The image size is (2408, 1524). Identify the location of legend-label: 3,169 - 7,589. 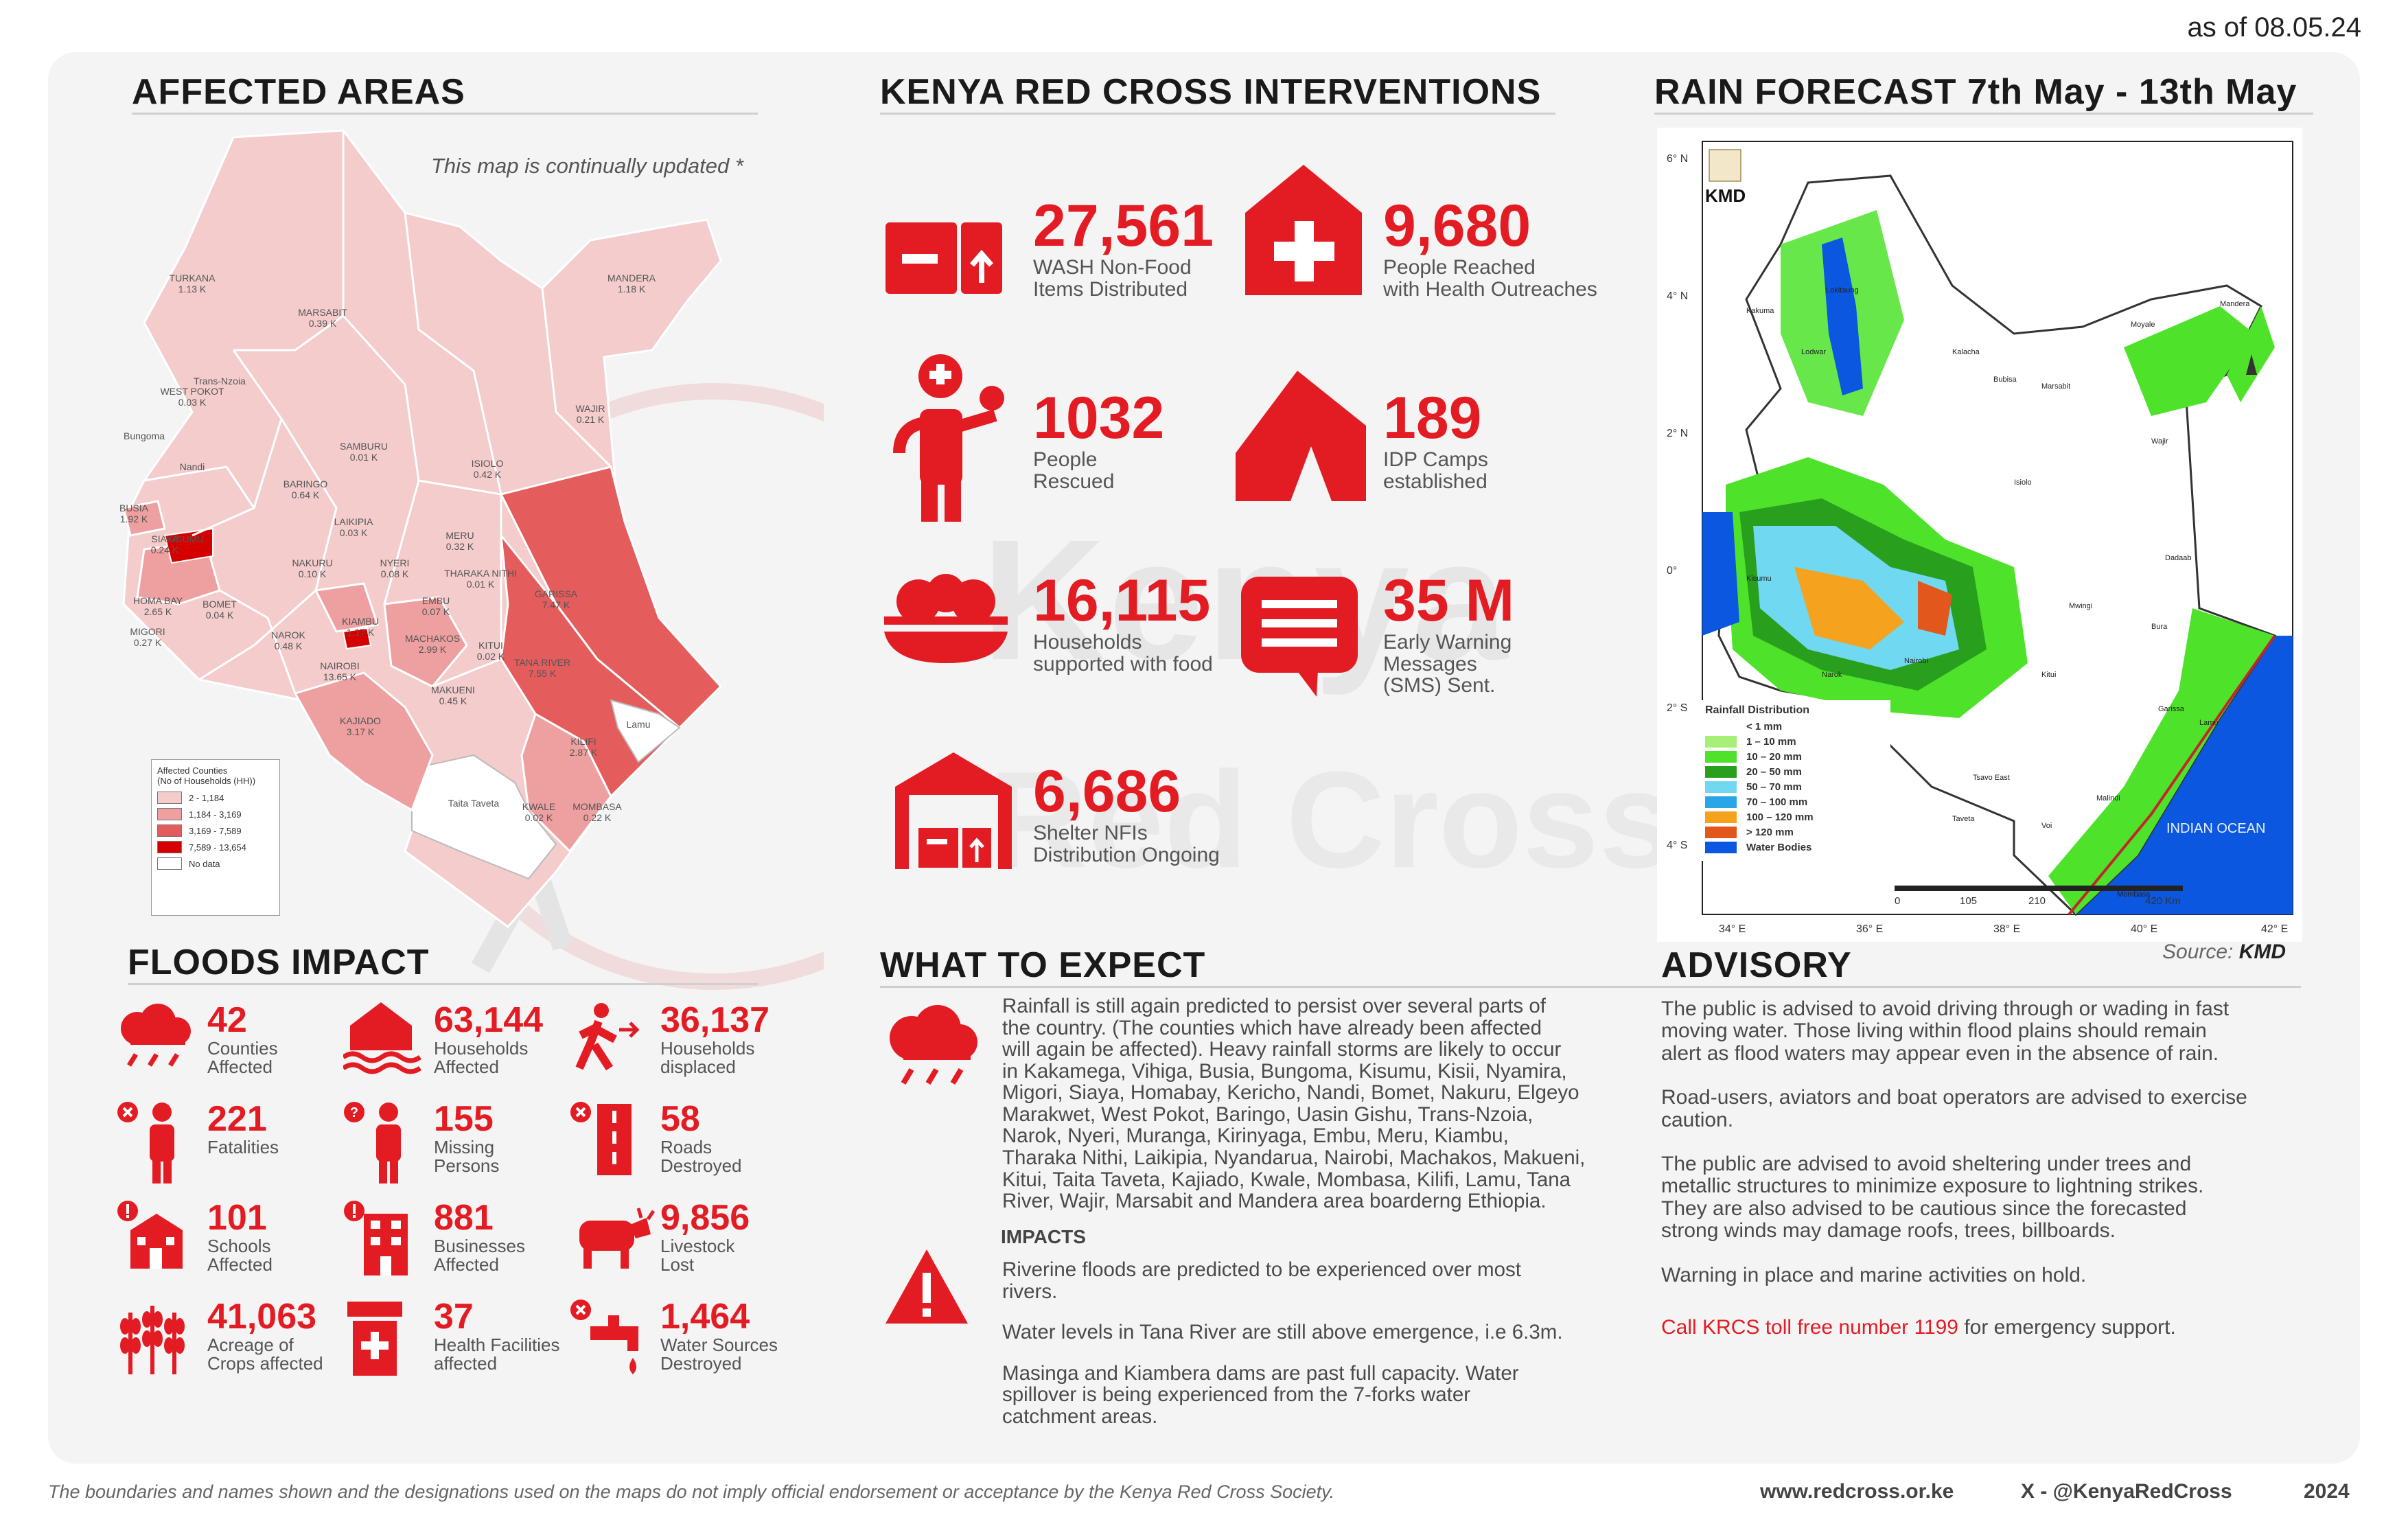
(215, 831).